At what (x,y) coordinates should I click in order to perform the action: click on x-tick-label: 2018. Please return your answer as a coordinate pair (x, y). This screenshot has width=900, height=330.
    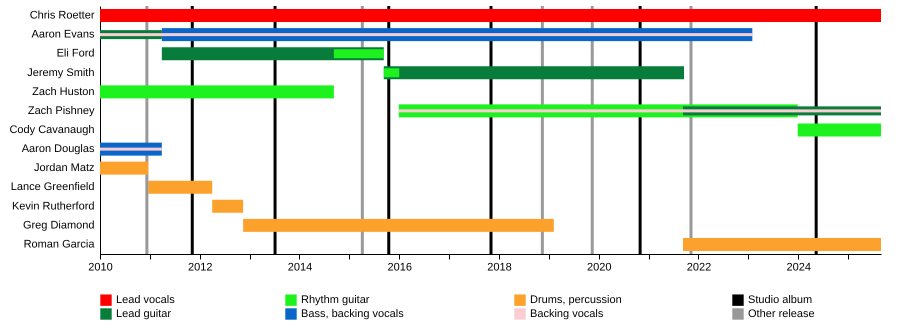
    Looking at the image, I should click on (499, 268).